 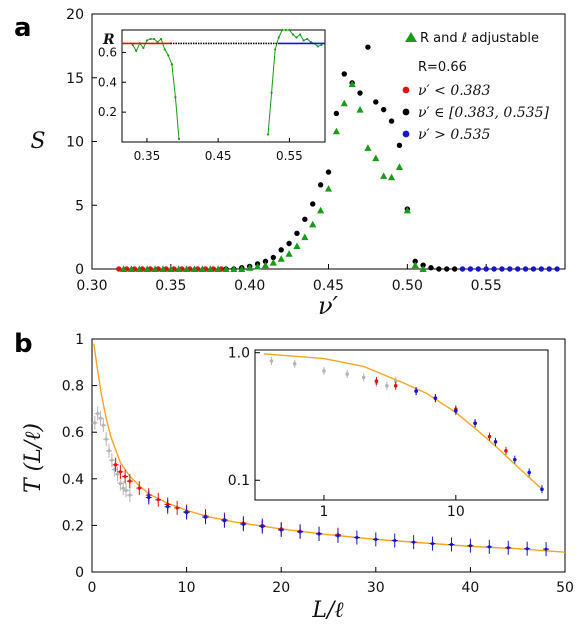 What do you see at coordinates (249, 286) in the screenshot?
I see `panel-a-xtick-label: 0.40` at bounding box center [249, 286].